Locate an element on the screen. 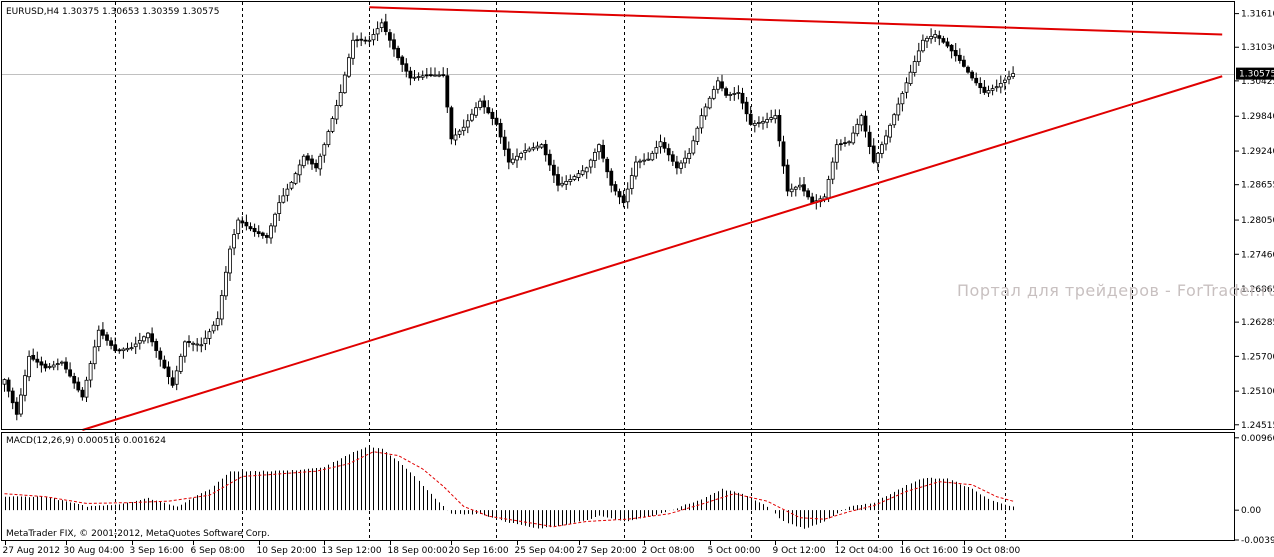  price-tick-label: 1.25100 is located at coordinates (1257, 392).